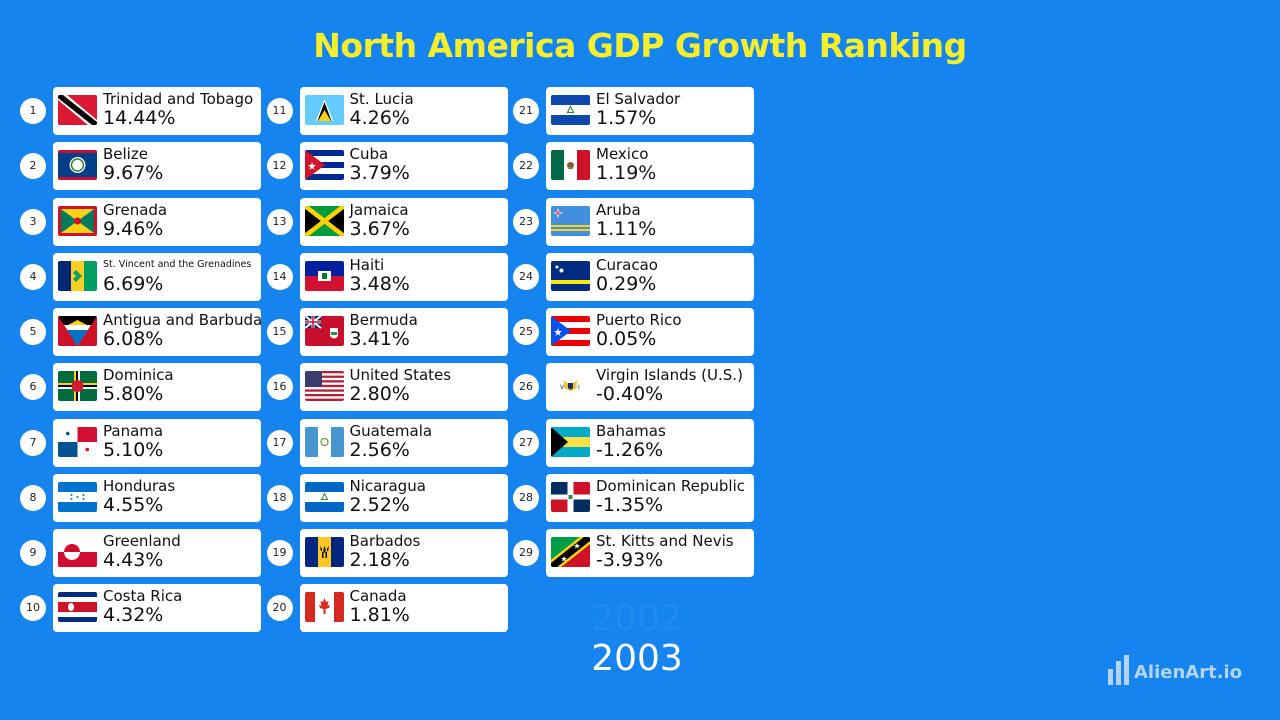 This screenshot has width=1280, height=720. What do you see at coordinates (387, 485) in the screenshot?
I see `country-name: Nicaragua` at bounding box center [387, 485].